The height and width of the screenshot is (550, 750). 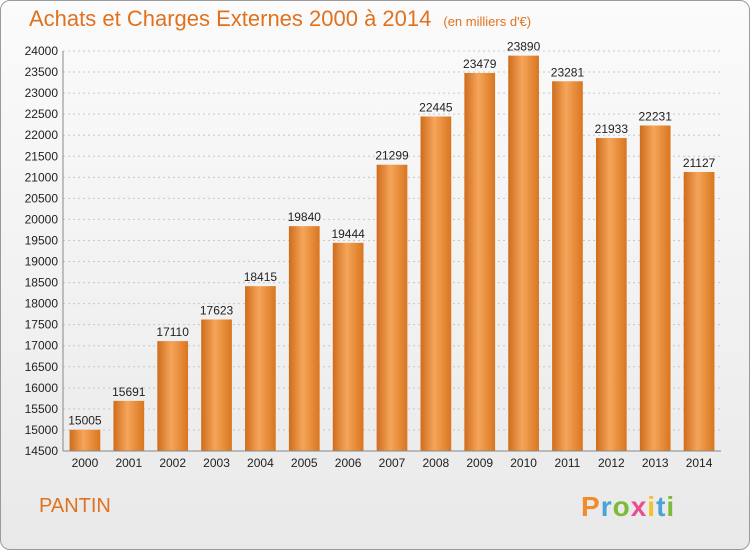 I want to click on y-tick-label: 16500, so click(x=42, y=367).